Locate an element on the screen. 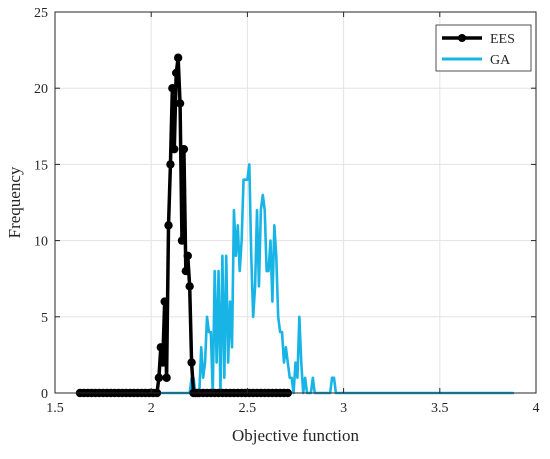  y-axis-label: Frequency is located at coordinates (14, 202).